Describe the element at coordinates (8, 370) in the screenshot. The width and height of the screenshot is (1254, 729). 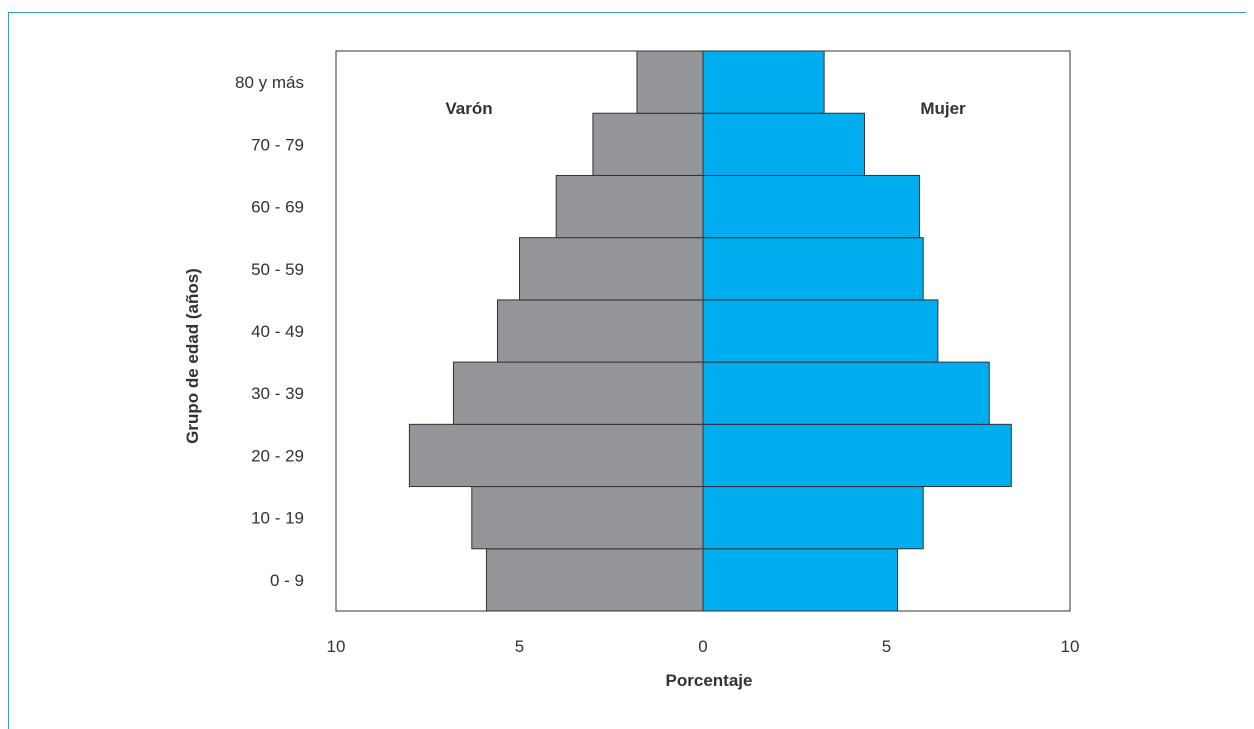
I see `frame-left-border` at that location.